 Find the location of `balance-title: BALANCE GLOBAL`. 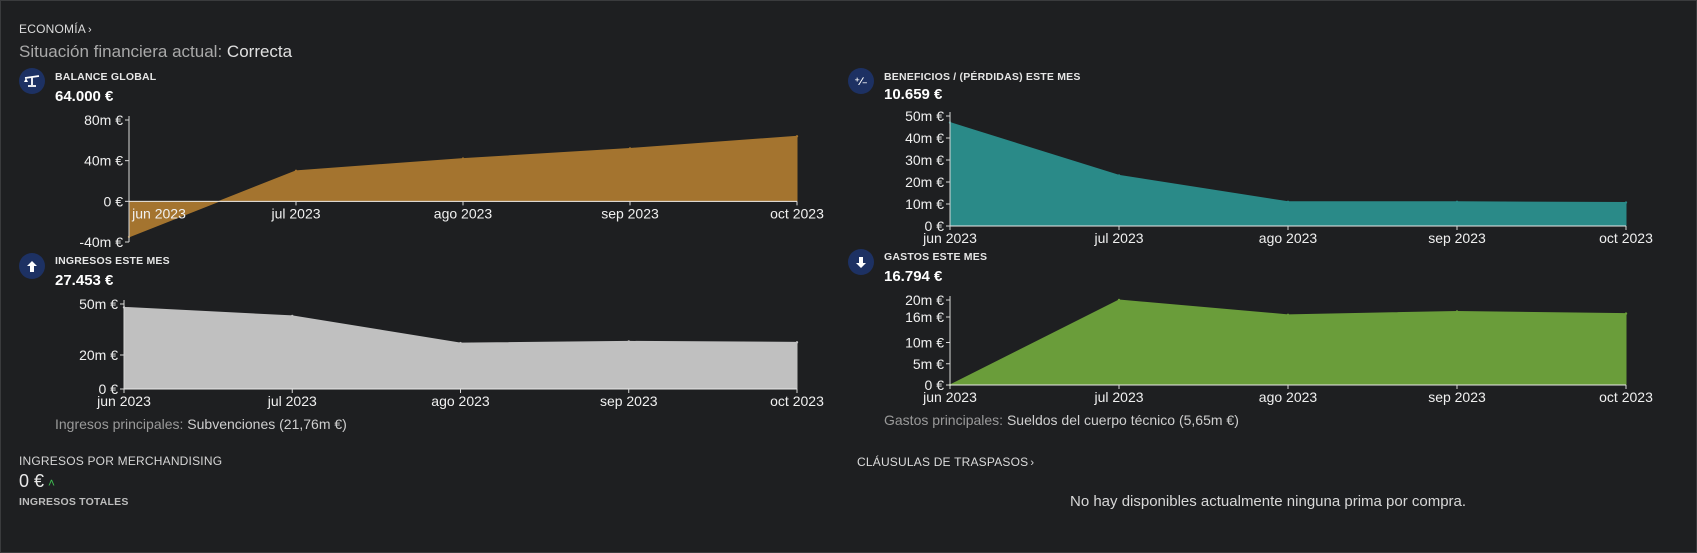

balance-title: BALANCE GLOBAL is located at coordinates (106, 77).